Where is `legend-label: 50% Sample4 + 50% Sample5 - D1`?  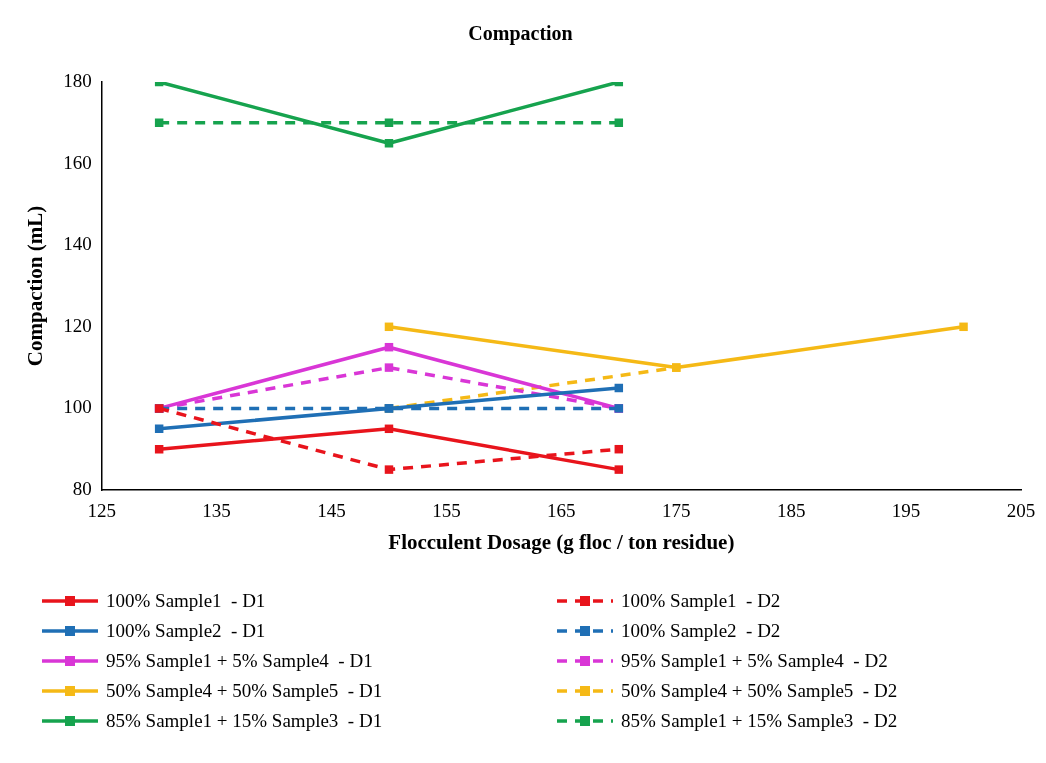 legend-label: 50% Sample4 + 50% Sample5 - D1 is located at coordinates (244, 691).